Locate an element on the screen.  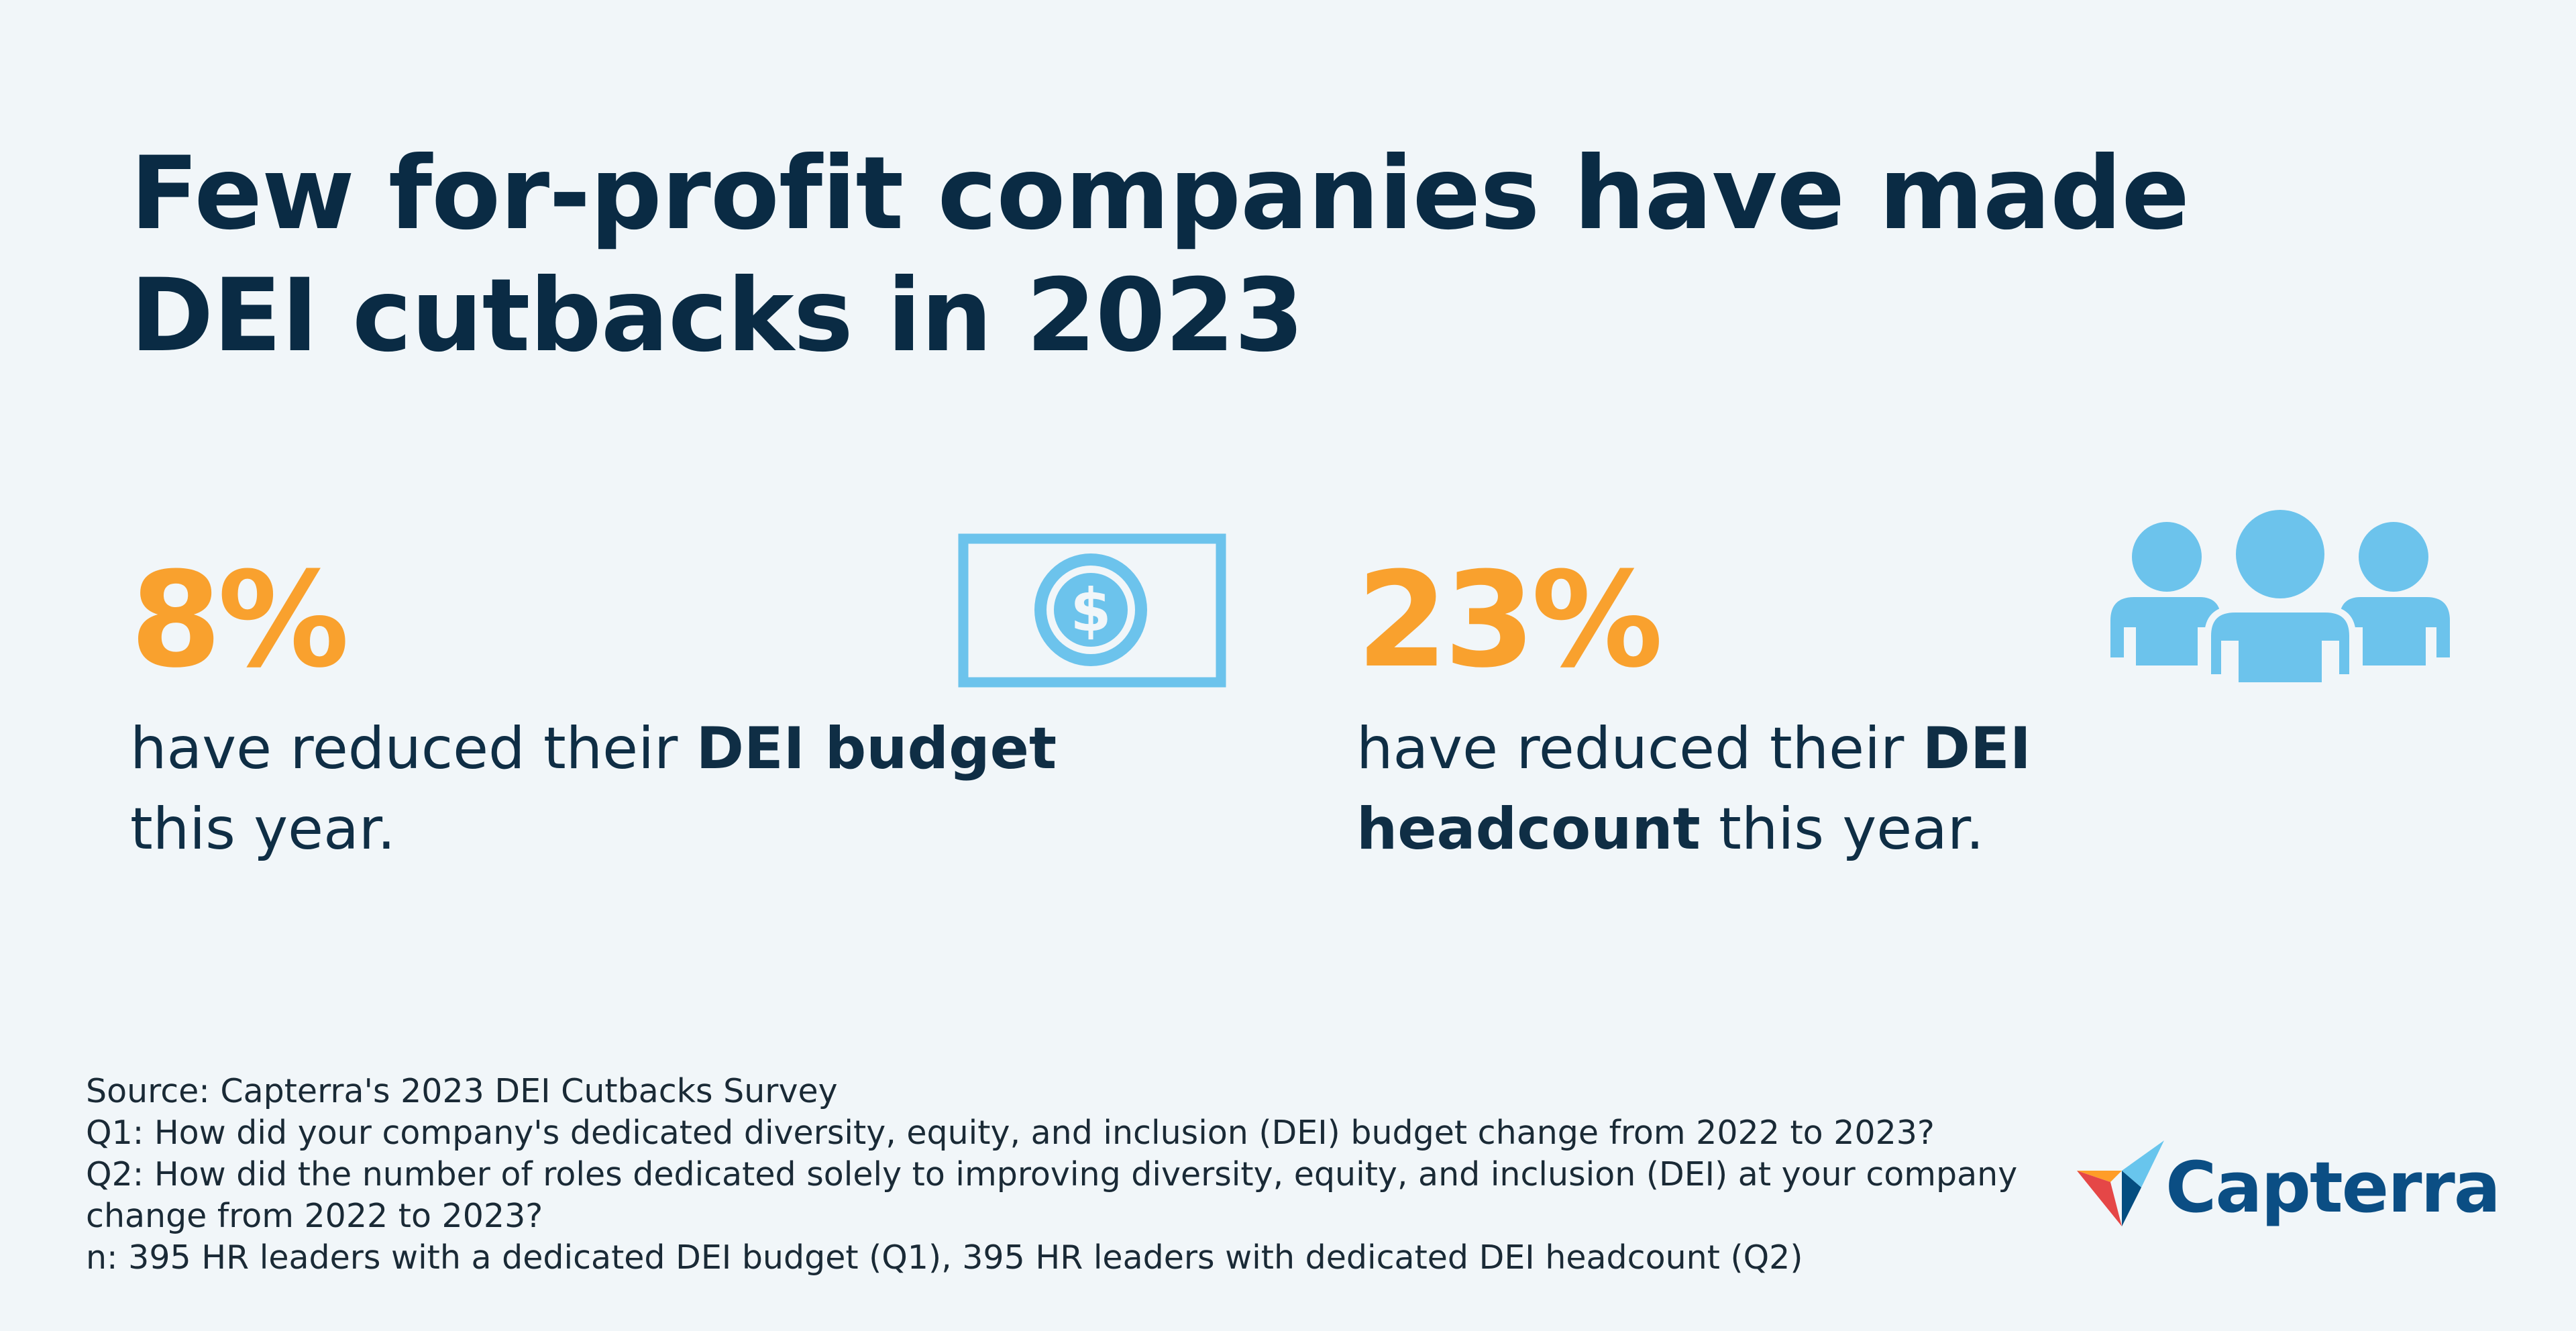
capterra-arrow-logo is located at coordinates (2120, 1183).